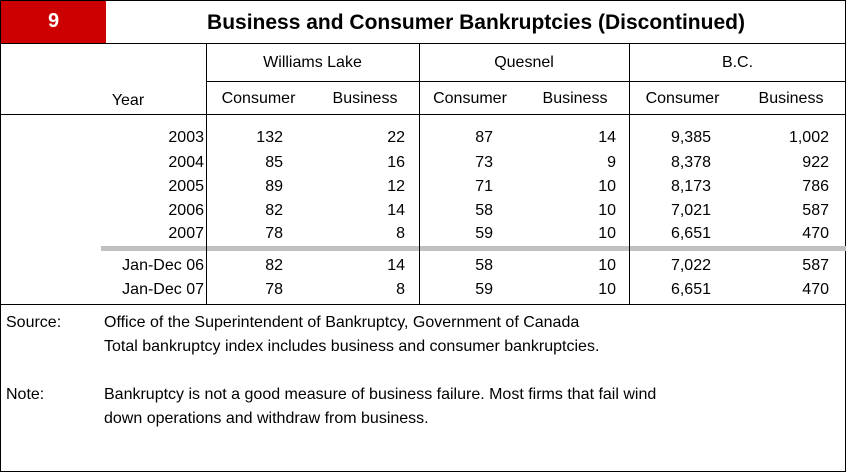 This screenshot has width=846, height=472. Describe the element at coordinates (690, 186) in the screenshot. I see `value-cell: 8,173` at that location.